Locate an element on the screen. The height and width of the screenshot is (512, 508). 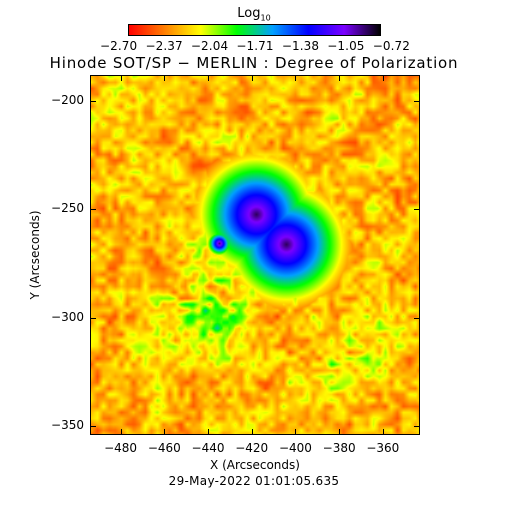
colorbar-tick-label: −1.38 is located at coordinates (300, 46).